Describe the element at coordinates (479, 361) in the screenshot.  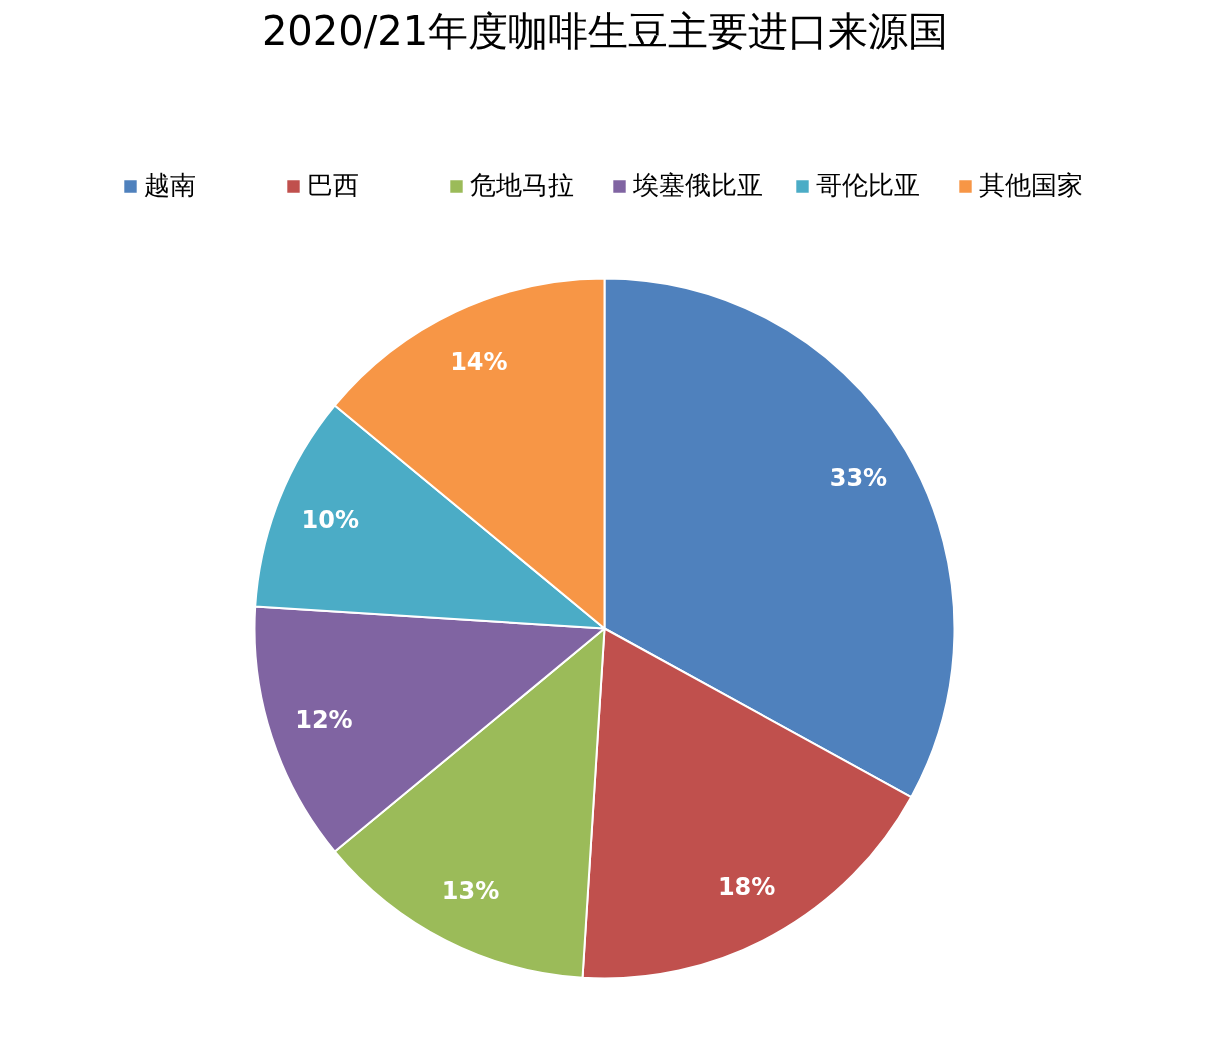
I see `data-label: 14%` at that location.